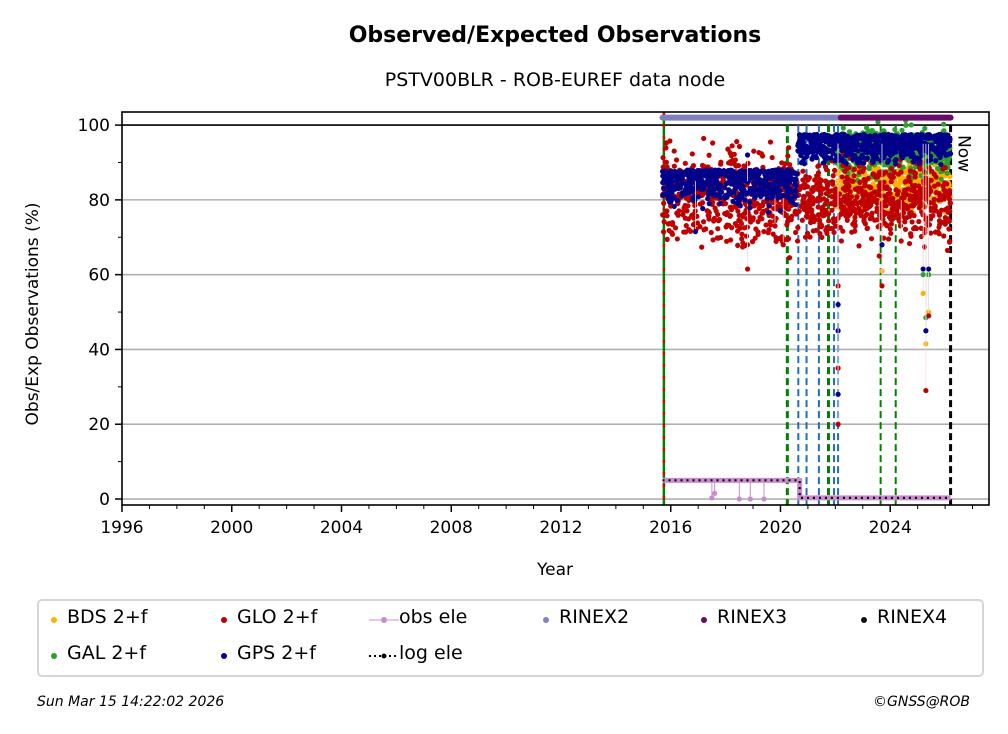 The height and width of the screenshot is (734, 1008). I want to click on log-ele-line, so click(806, 489).